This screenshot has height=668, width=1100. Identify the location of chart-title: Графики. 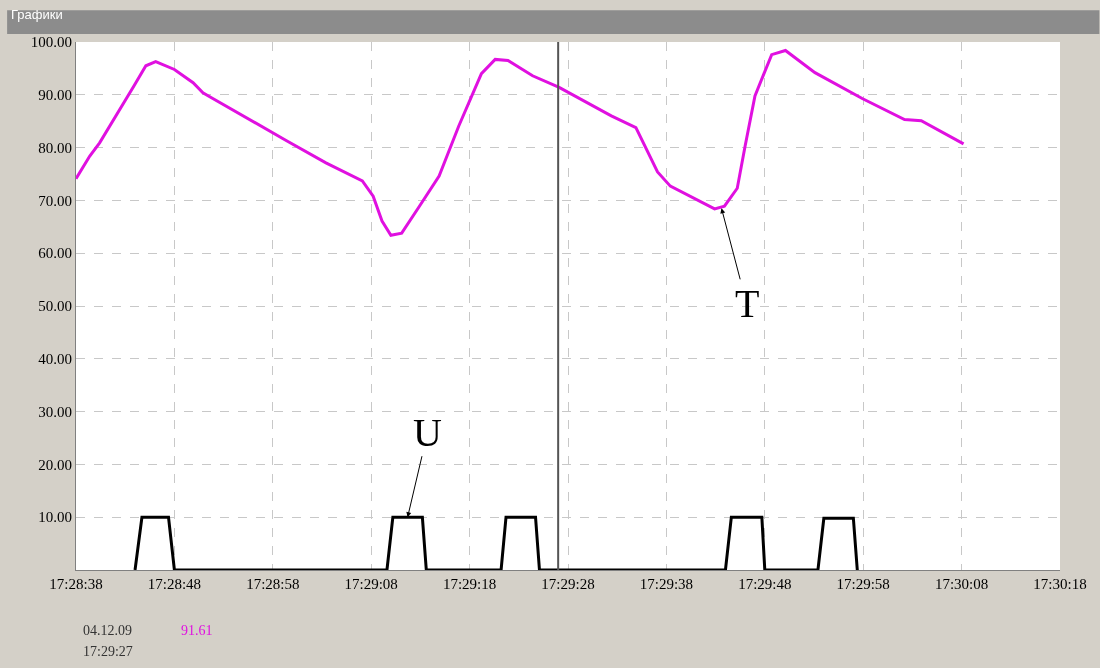
(37, 15).